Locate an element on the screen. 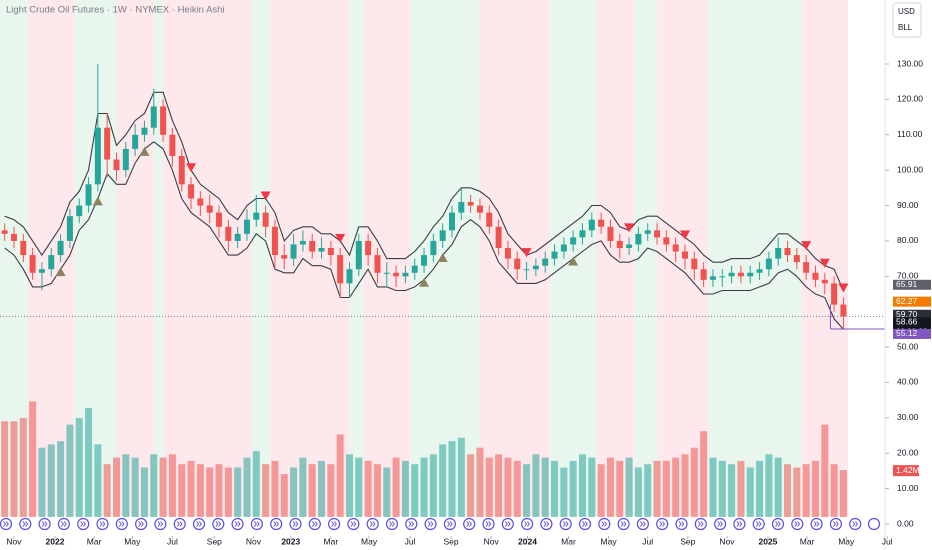 This screenshot has height=550, width=932. currency: USD is located at coordinates (906, 11).